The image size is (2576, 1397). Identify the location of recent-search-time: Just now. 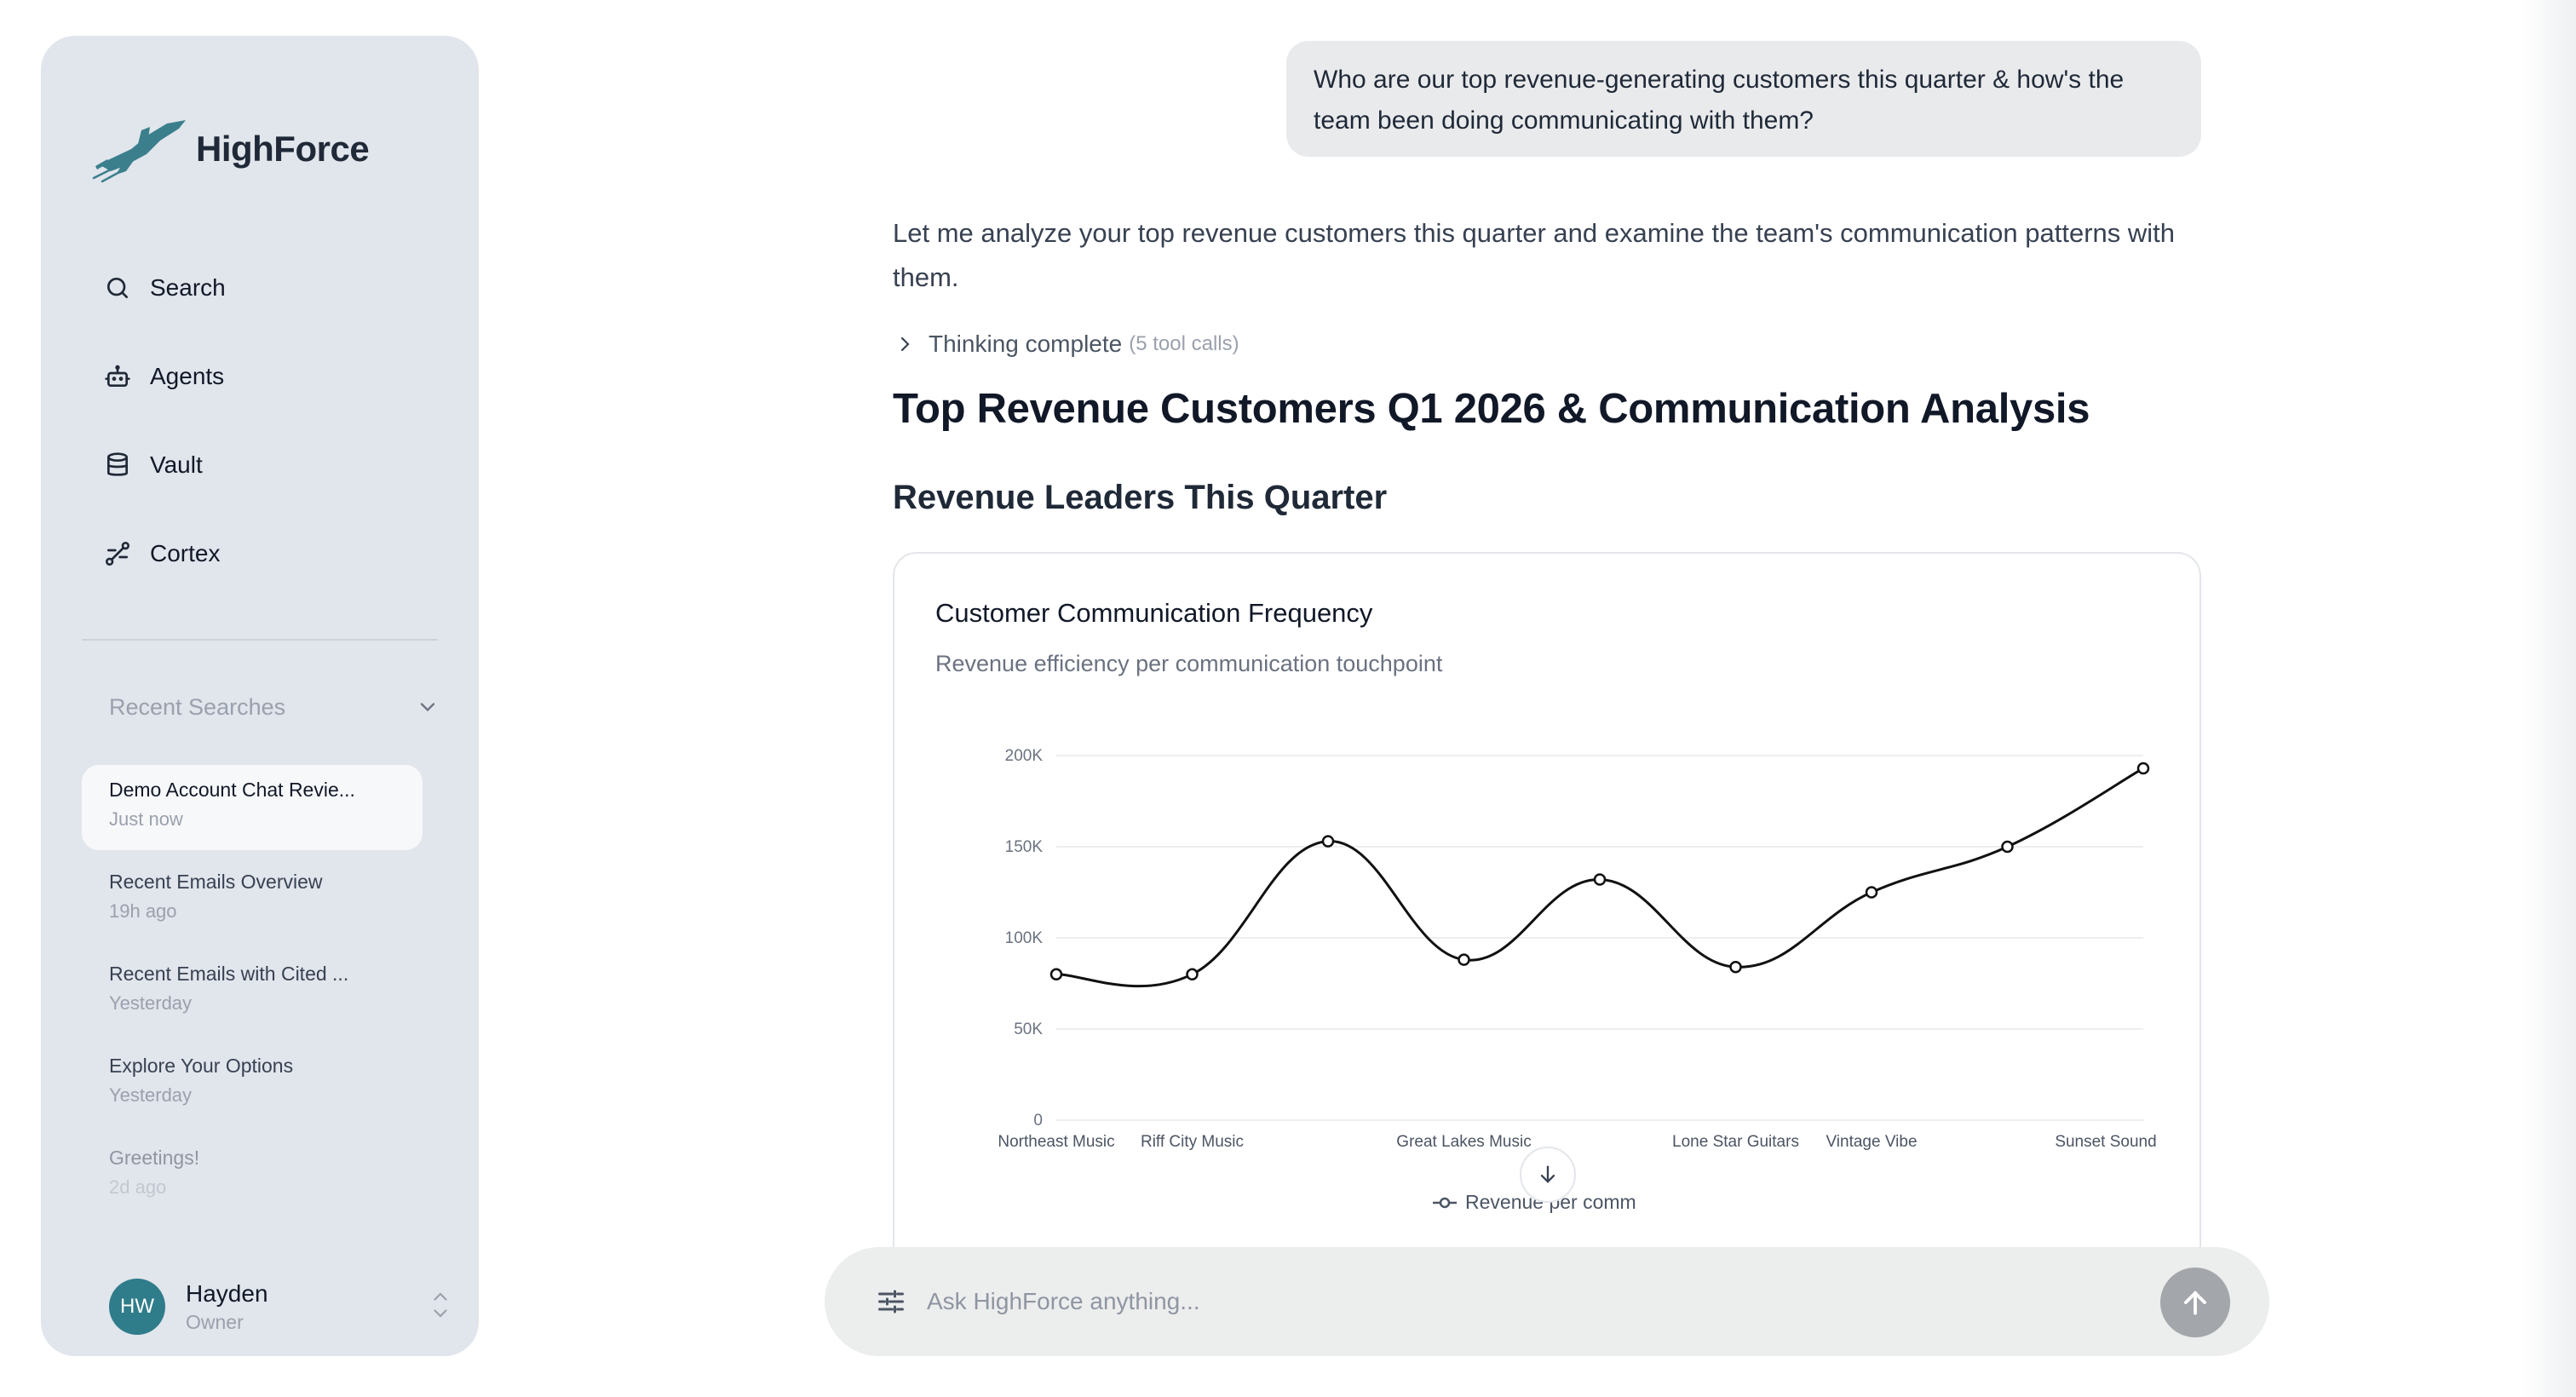
(146, 819).